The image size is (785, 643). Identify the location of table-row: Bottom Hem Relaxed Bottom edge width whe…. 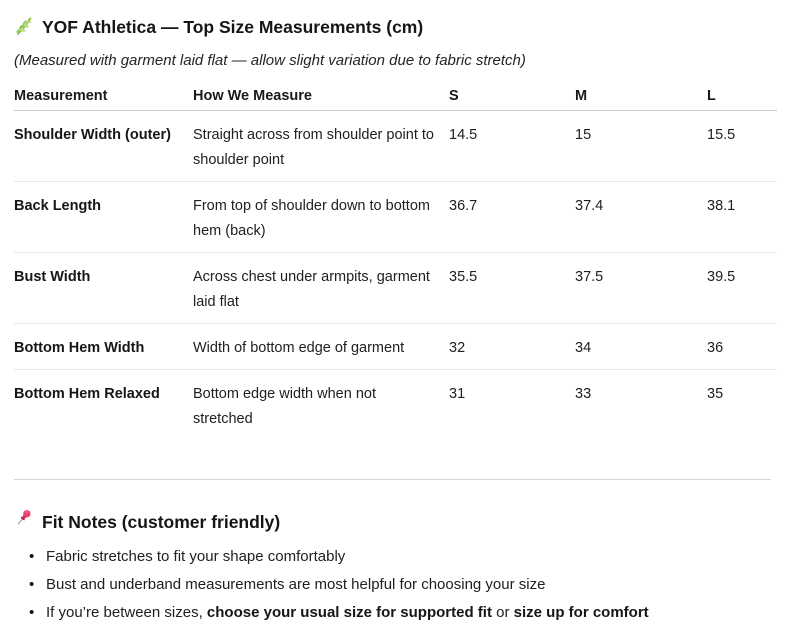
(395, 405).